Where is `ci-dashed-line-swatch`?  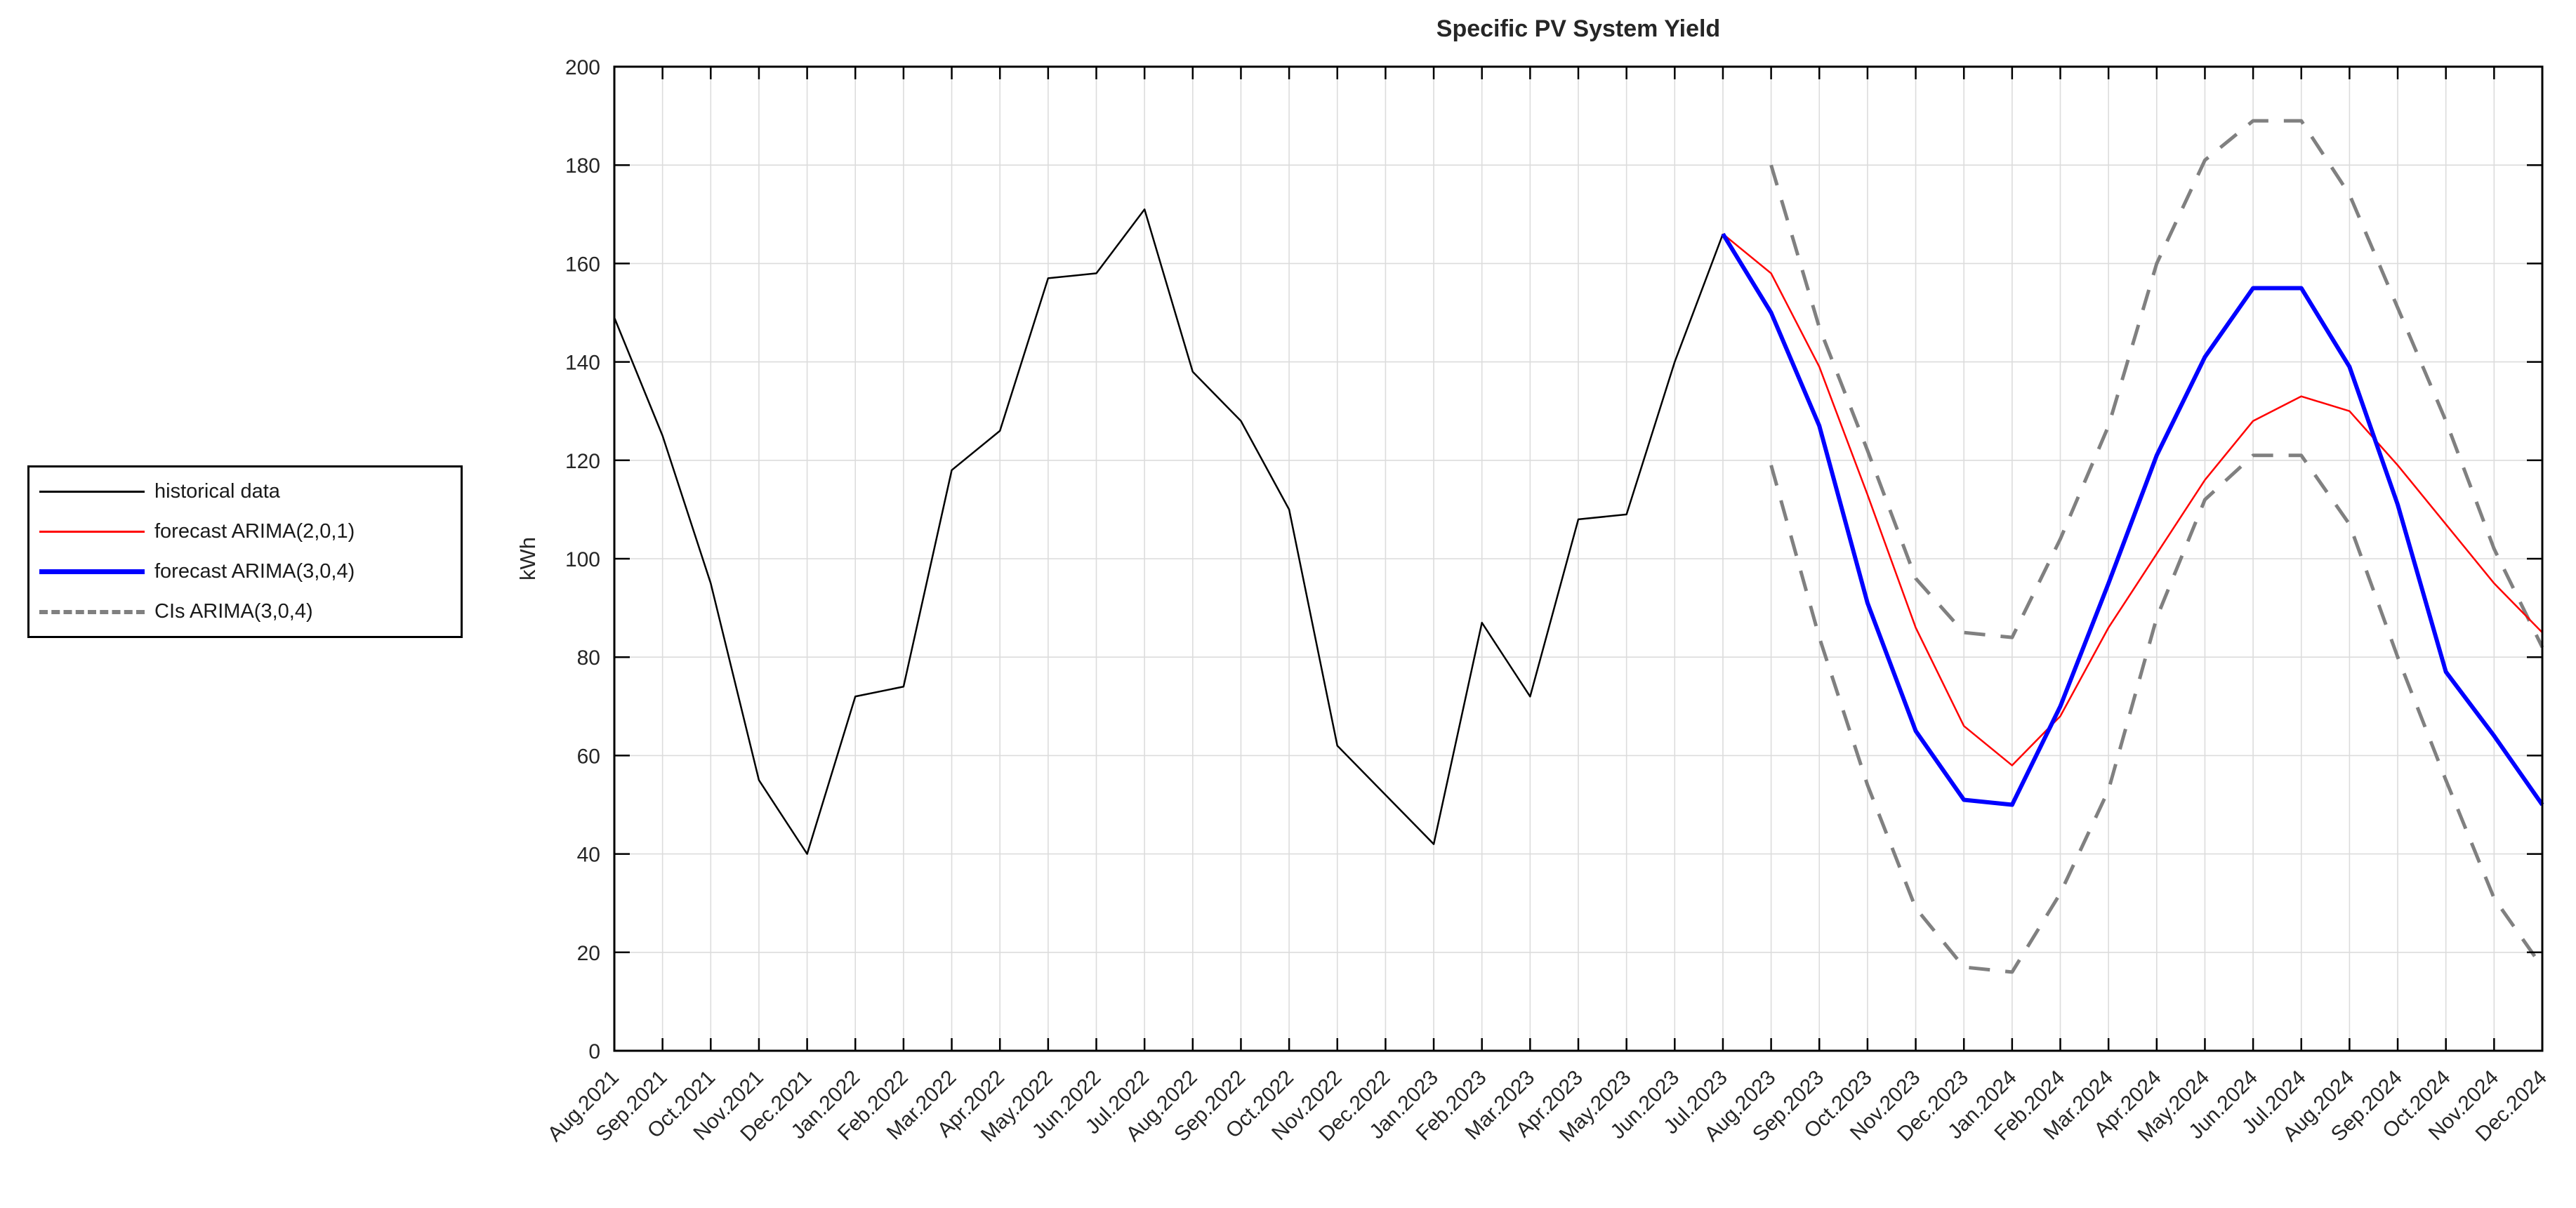 ci-dashed-line-swatch is located at coordinates (92, 611).